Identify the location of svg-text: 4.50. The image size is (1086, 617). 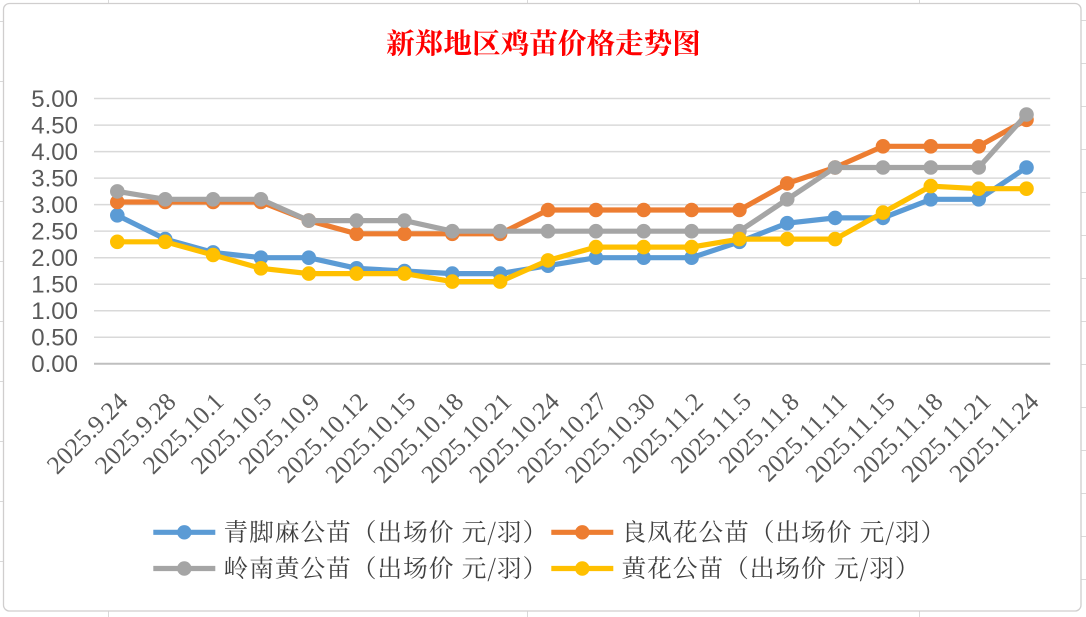
(54, 125).